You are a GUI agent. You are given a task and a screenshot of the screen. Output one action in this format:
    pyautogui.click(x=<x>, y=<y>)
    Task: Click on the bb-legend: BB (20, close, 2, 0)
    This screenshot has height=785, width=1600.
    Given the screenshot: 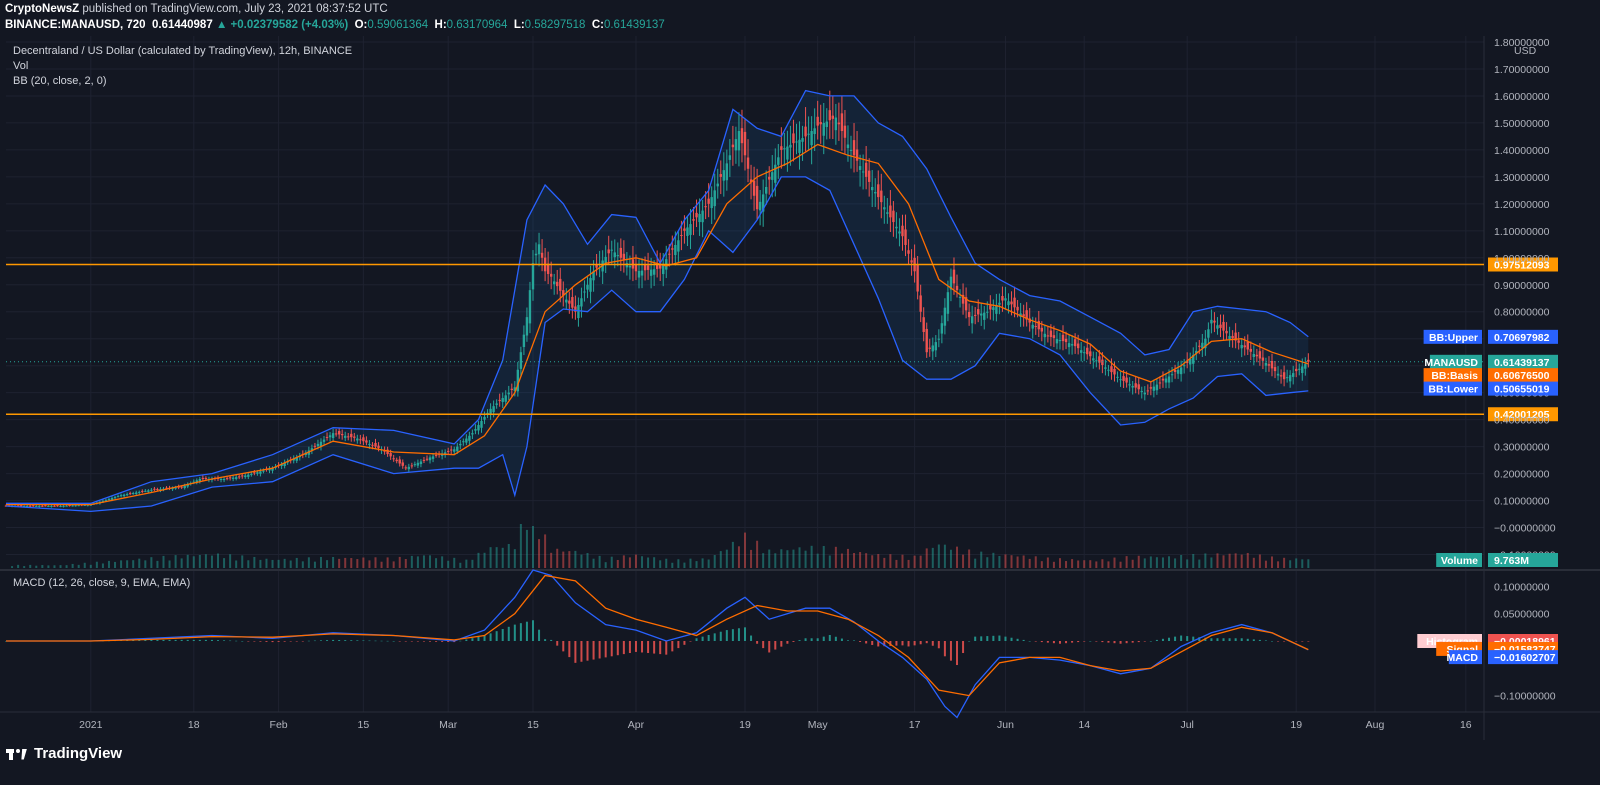 What is the action you would take?
    pyautogui.click(x=60, y=81)
    